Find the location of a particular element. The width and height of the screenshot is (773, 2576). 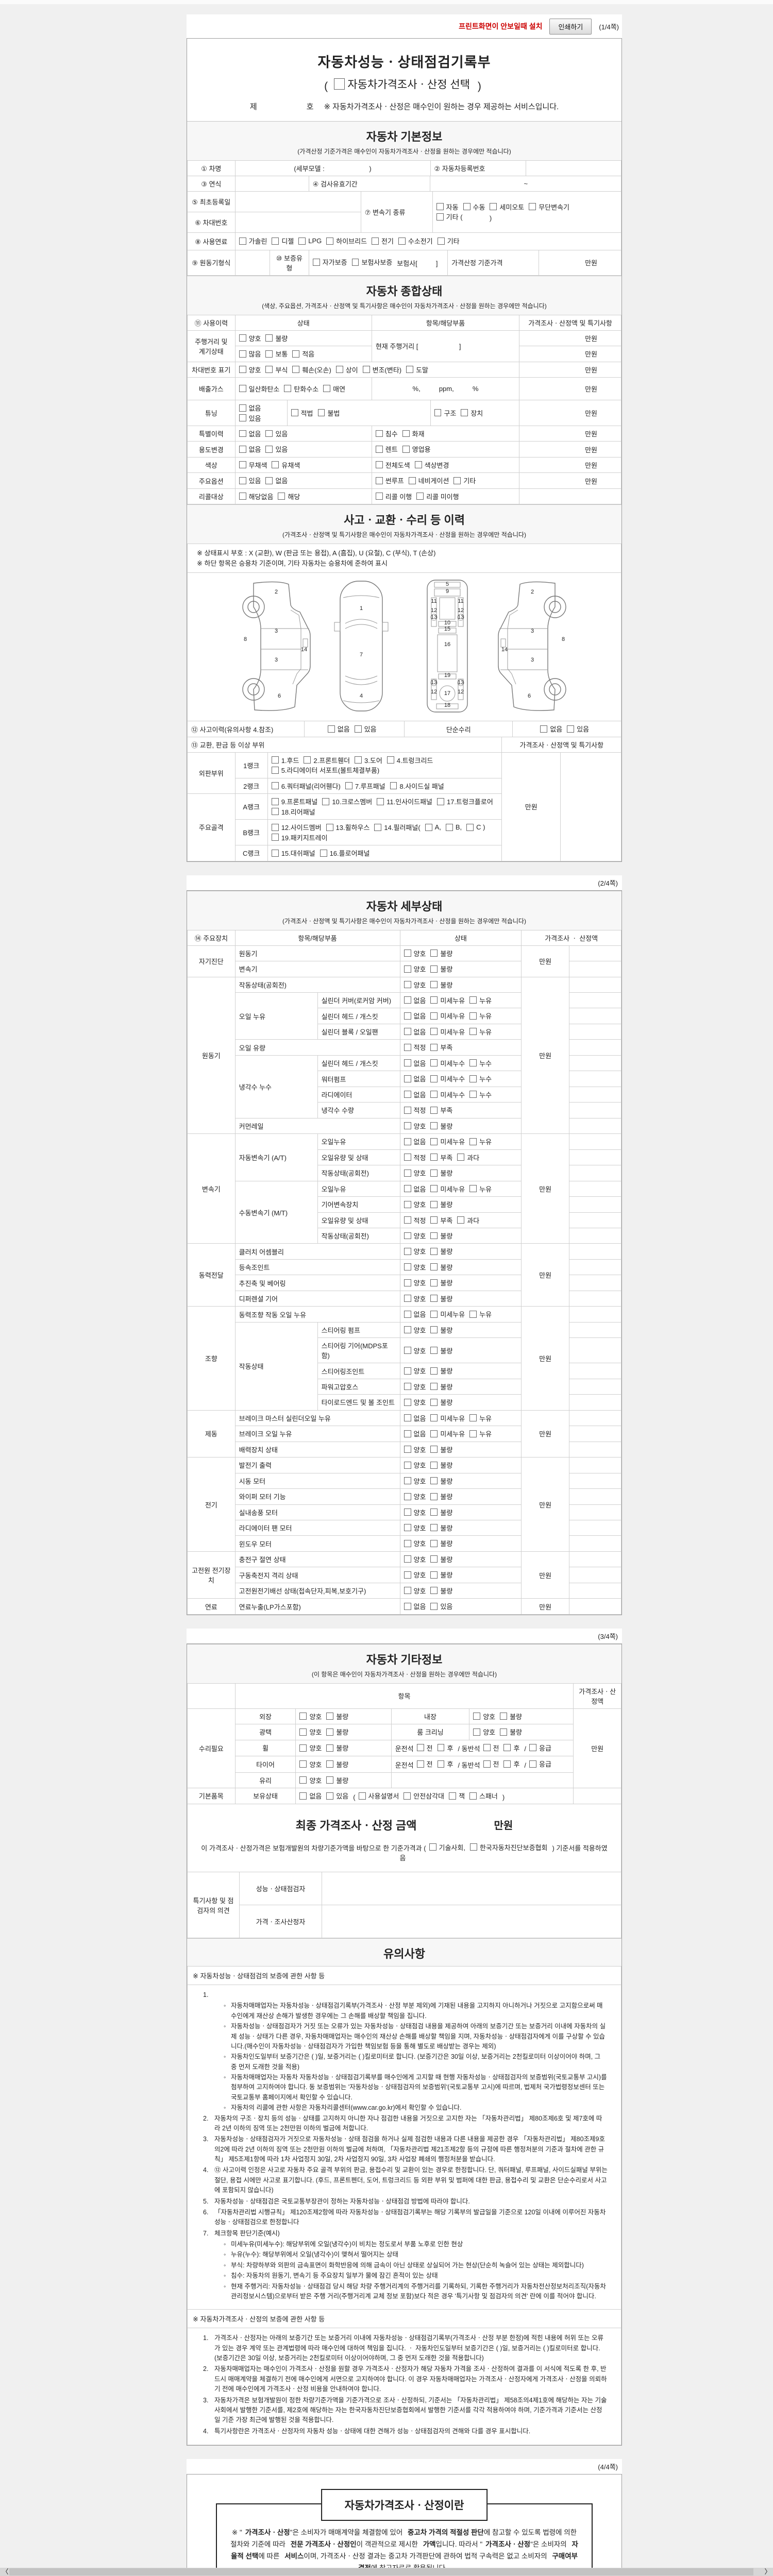

checkbox-option: 10.크로스멤버 is located at coordinates (347, 801).